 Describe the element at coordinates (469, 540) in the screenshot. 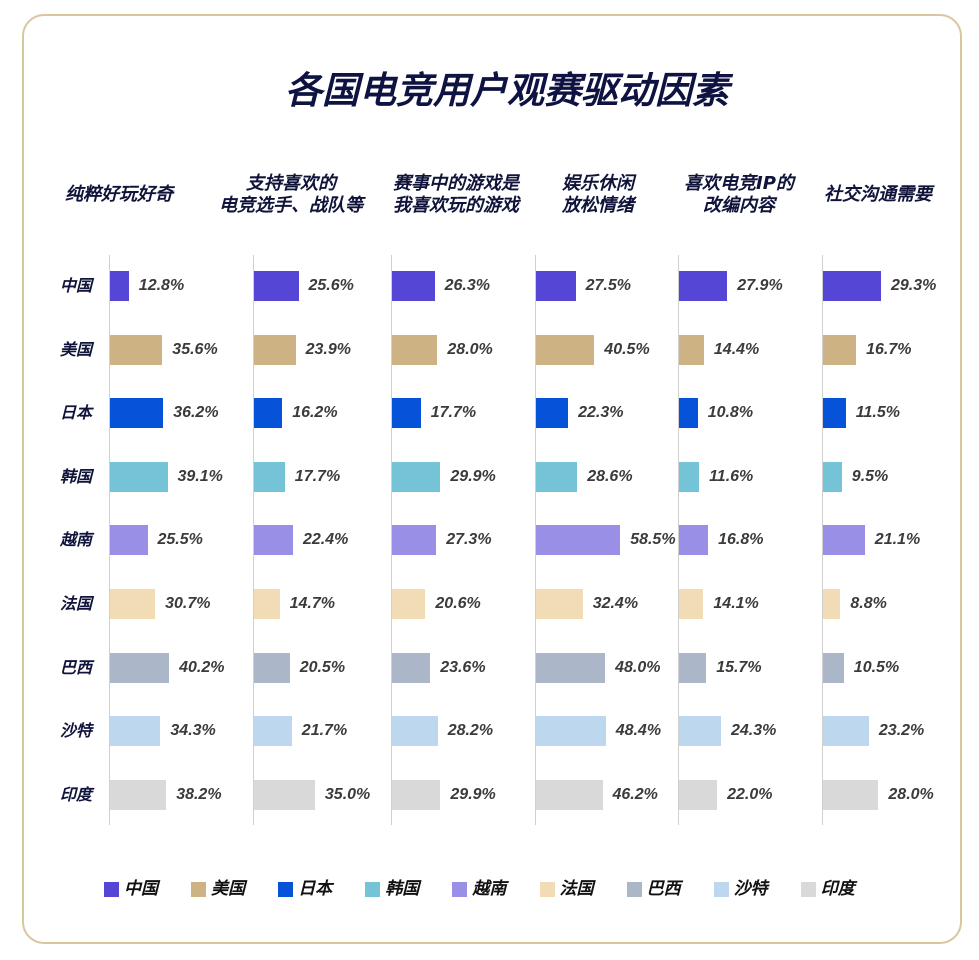

I see `value-label-vietnam: 27.3%` at that location.